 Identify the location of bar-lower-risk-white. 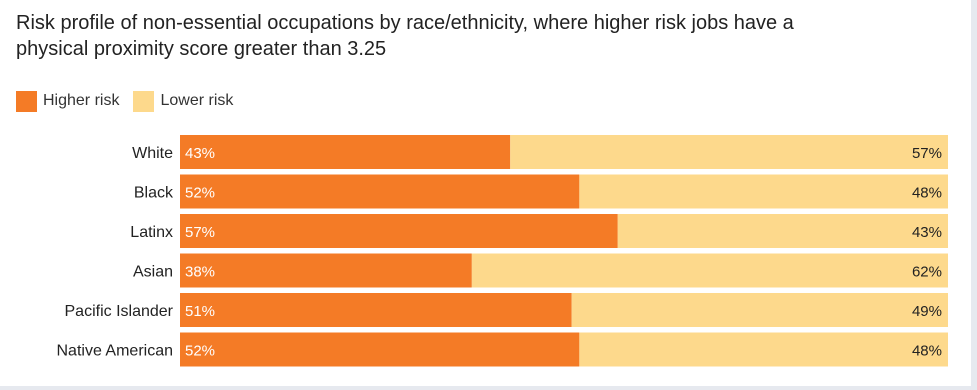
(729, 152).